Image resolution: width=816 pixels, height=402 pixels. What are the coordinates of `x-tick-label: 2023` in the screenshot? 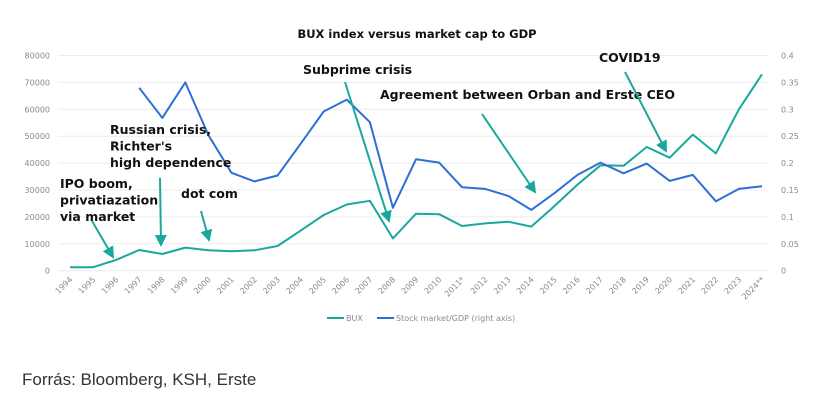 It's located at (733, 285).